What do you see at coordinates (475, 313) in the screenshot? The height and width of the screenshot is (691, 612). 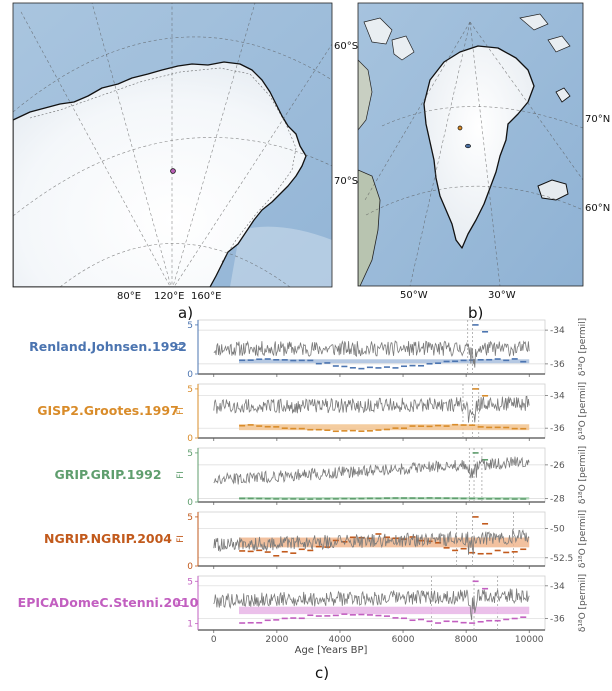 I see `panel-label-b: b)` at bounding box center [475, 313].